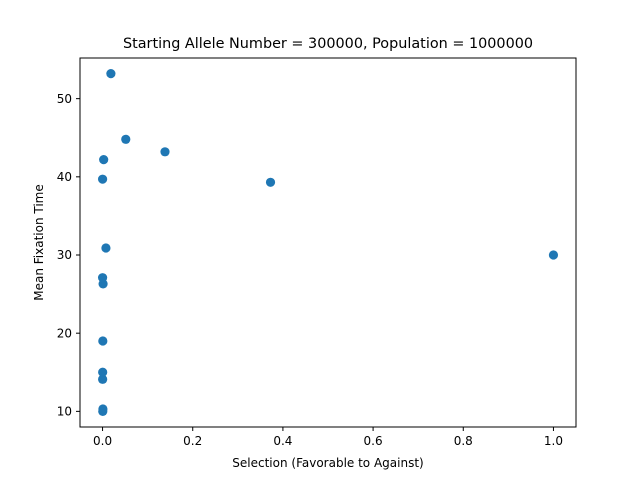 The height and width of the screenshot is (484, 640). Describe the element at coordinates (64, 333) in the screenshot. I see `y-tick-label: 20` at that location.